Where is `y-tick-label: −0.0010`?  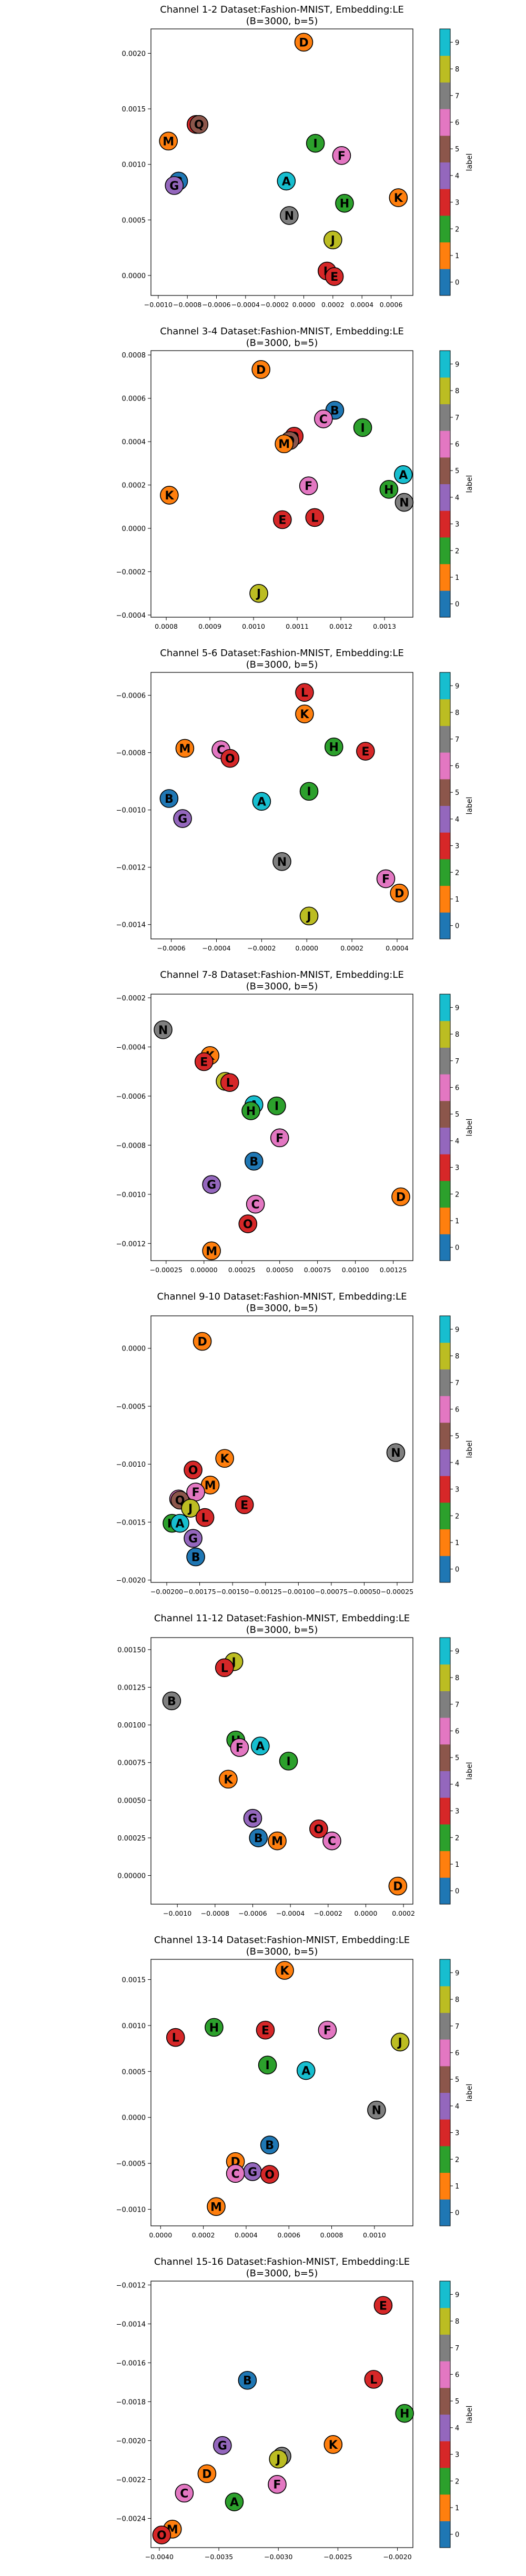
y-tick-label: −0.0010 is located at coordinates (131, 811).